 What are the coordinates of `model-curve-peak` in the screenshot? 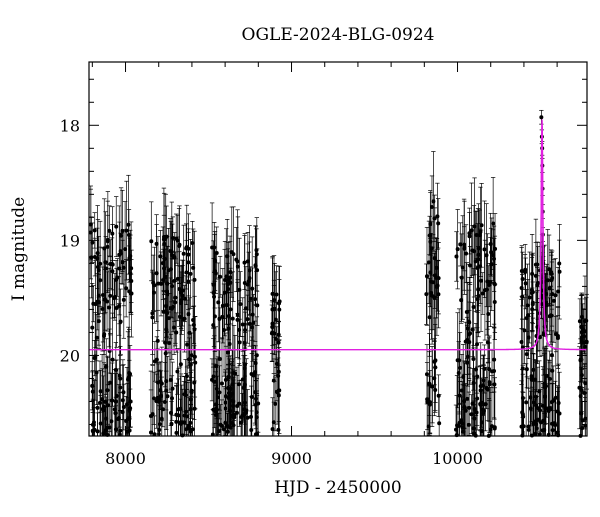 It's located at (542, 234).